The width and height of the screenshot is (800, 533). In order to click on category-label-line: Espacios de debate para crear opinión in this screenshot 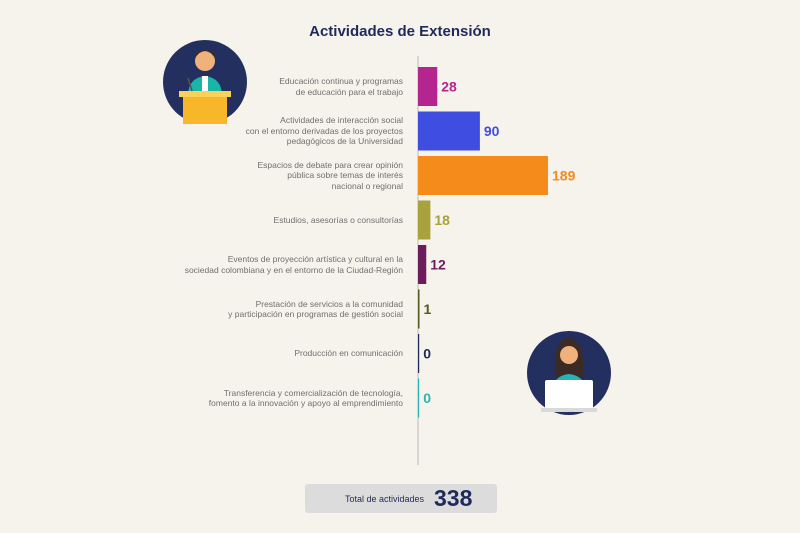, I will do `click(330, 164)`.